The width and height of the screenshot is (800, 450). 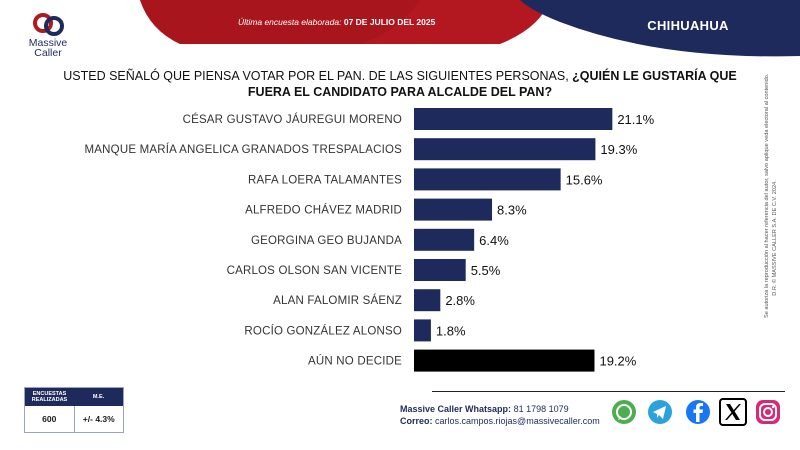 What do you see at coordinates (635, 119) in the screenshot?
I see `value-label: 21.1%` at bounding box center [635, 119].